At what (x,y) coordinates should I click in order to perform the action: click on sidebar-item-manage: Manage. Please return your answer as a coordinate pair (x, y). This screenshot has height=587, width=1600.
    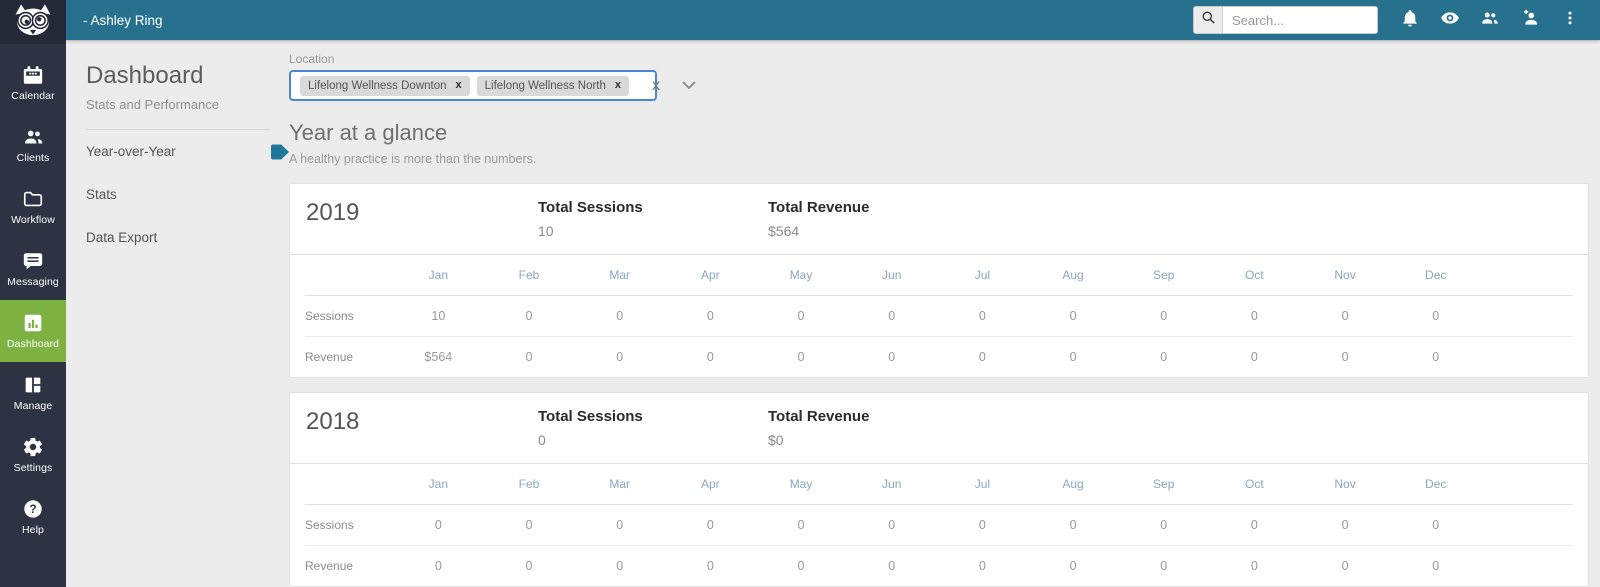
    Looking at the image, I should click on (33, 393).